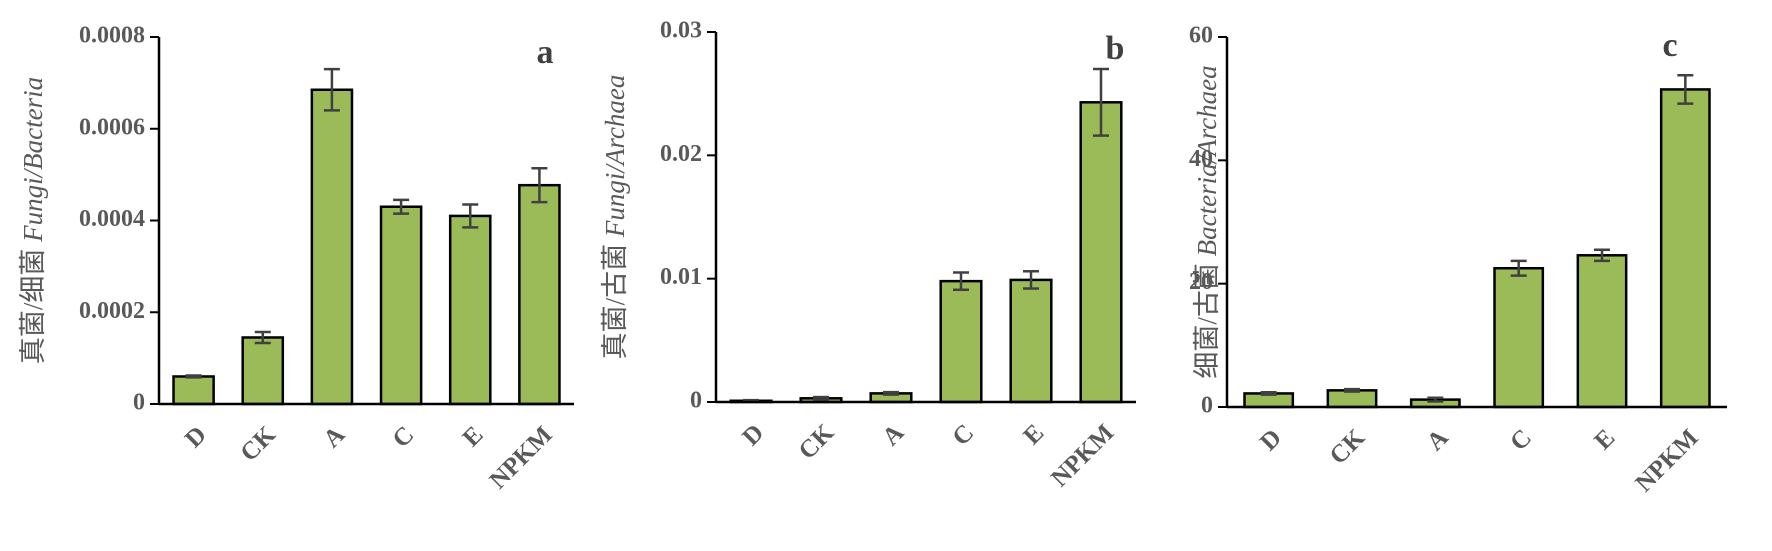 The width and height of the screenshot is (1772, 551). I want to click on y-tick-label: 0.0008, so click(112, 36).